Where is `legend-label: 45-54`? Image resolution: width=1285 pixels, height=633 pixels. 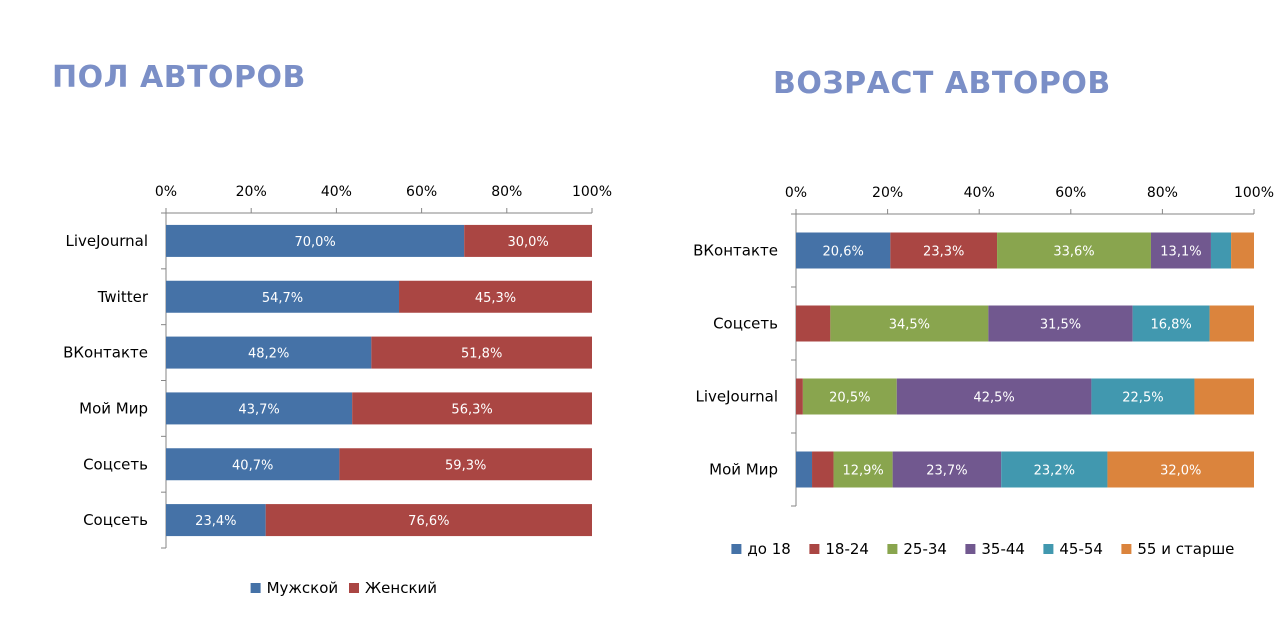 legend-label: 45-54 is located at coordinates (1081, 549).